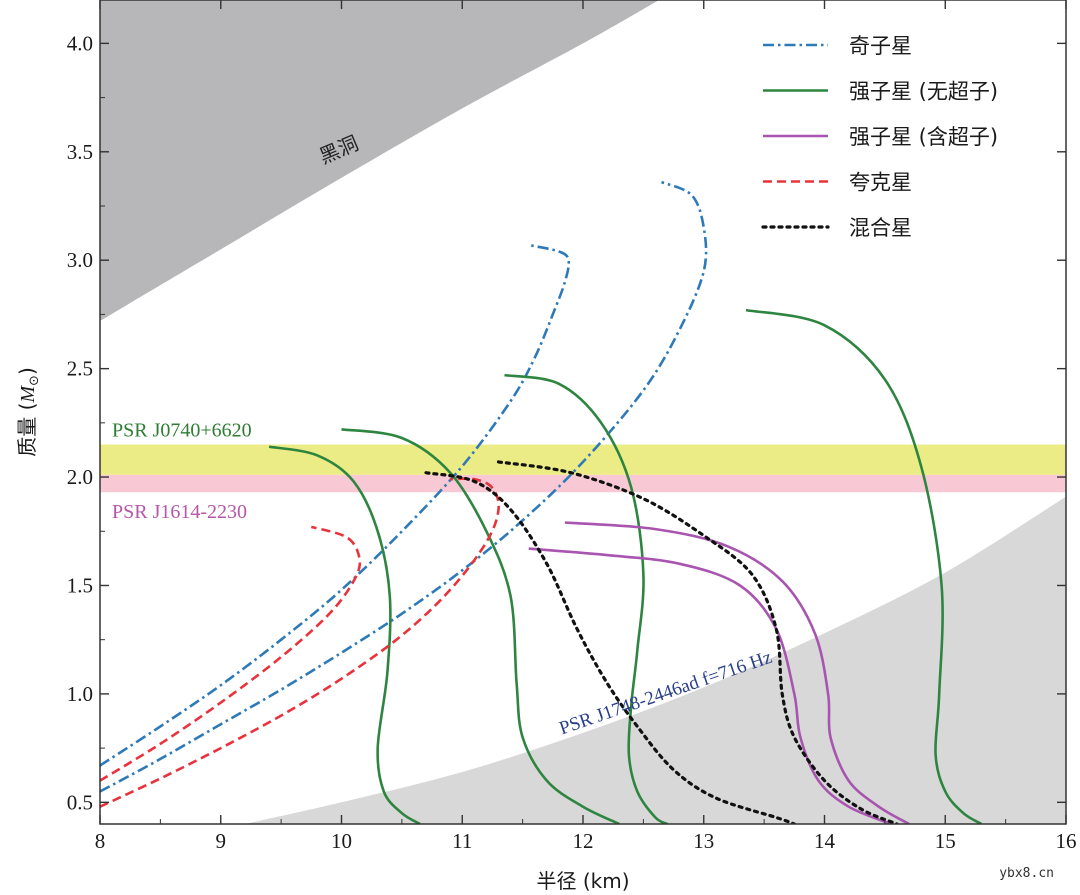 This screenshot has width=1080, height=895. I want to click on x-tick-label: 12, so click(583, 841).